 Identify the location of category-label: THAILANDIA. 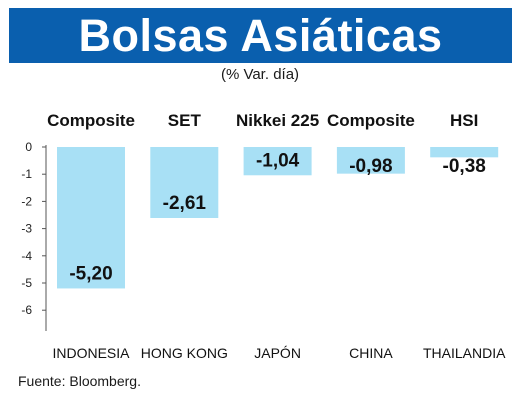
(464, 353).